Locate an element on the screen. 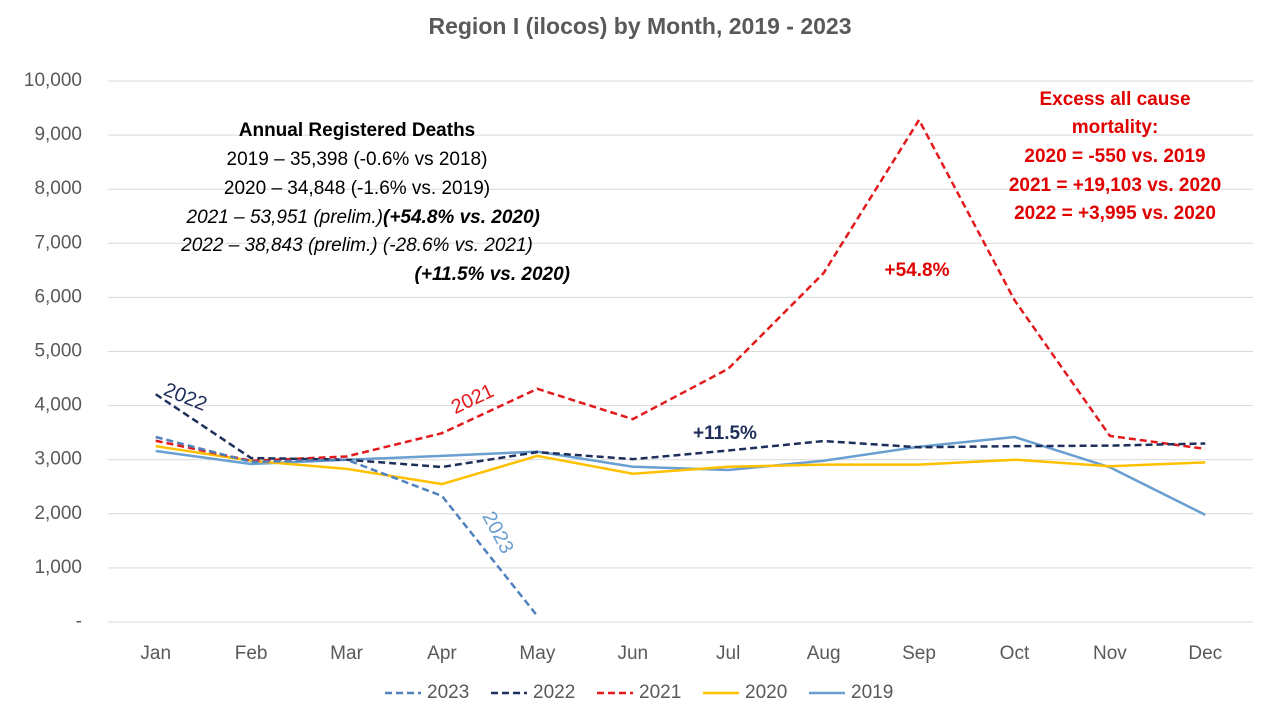  annotation: Excess all cause is located at coordinates (1114, 99).